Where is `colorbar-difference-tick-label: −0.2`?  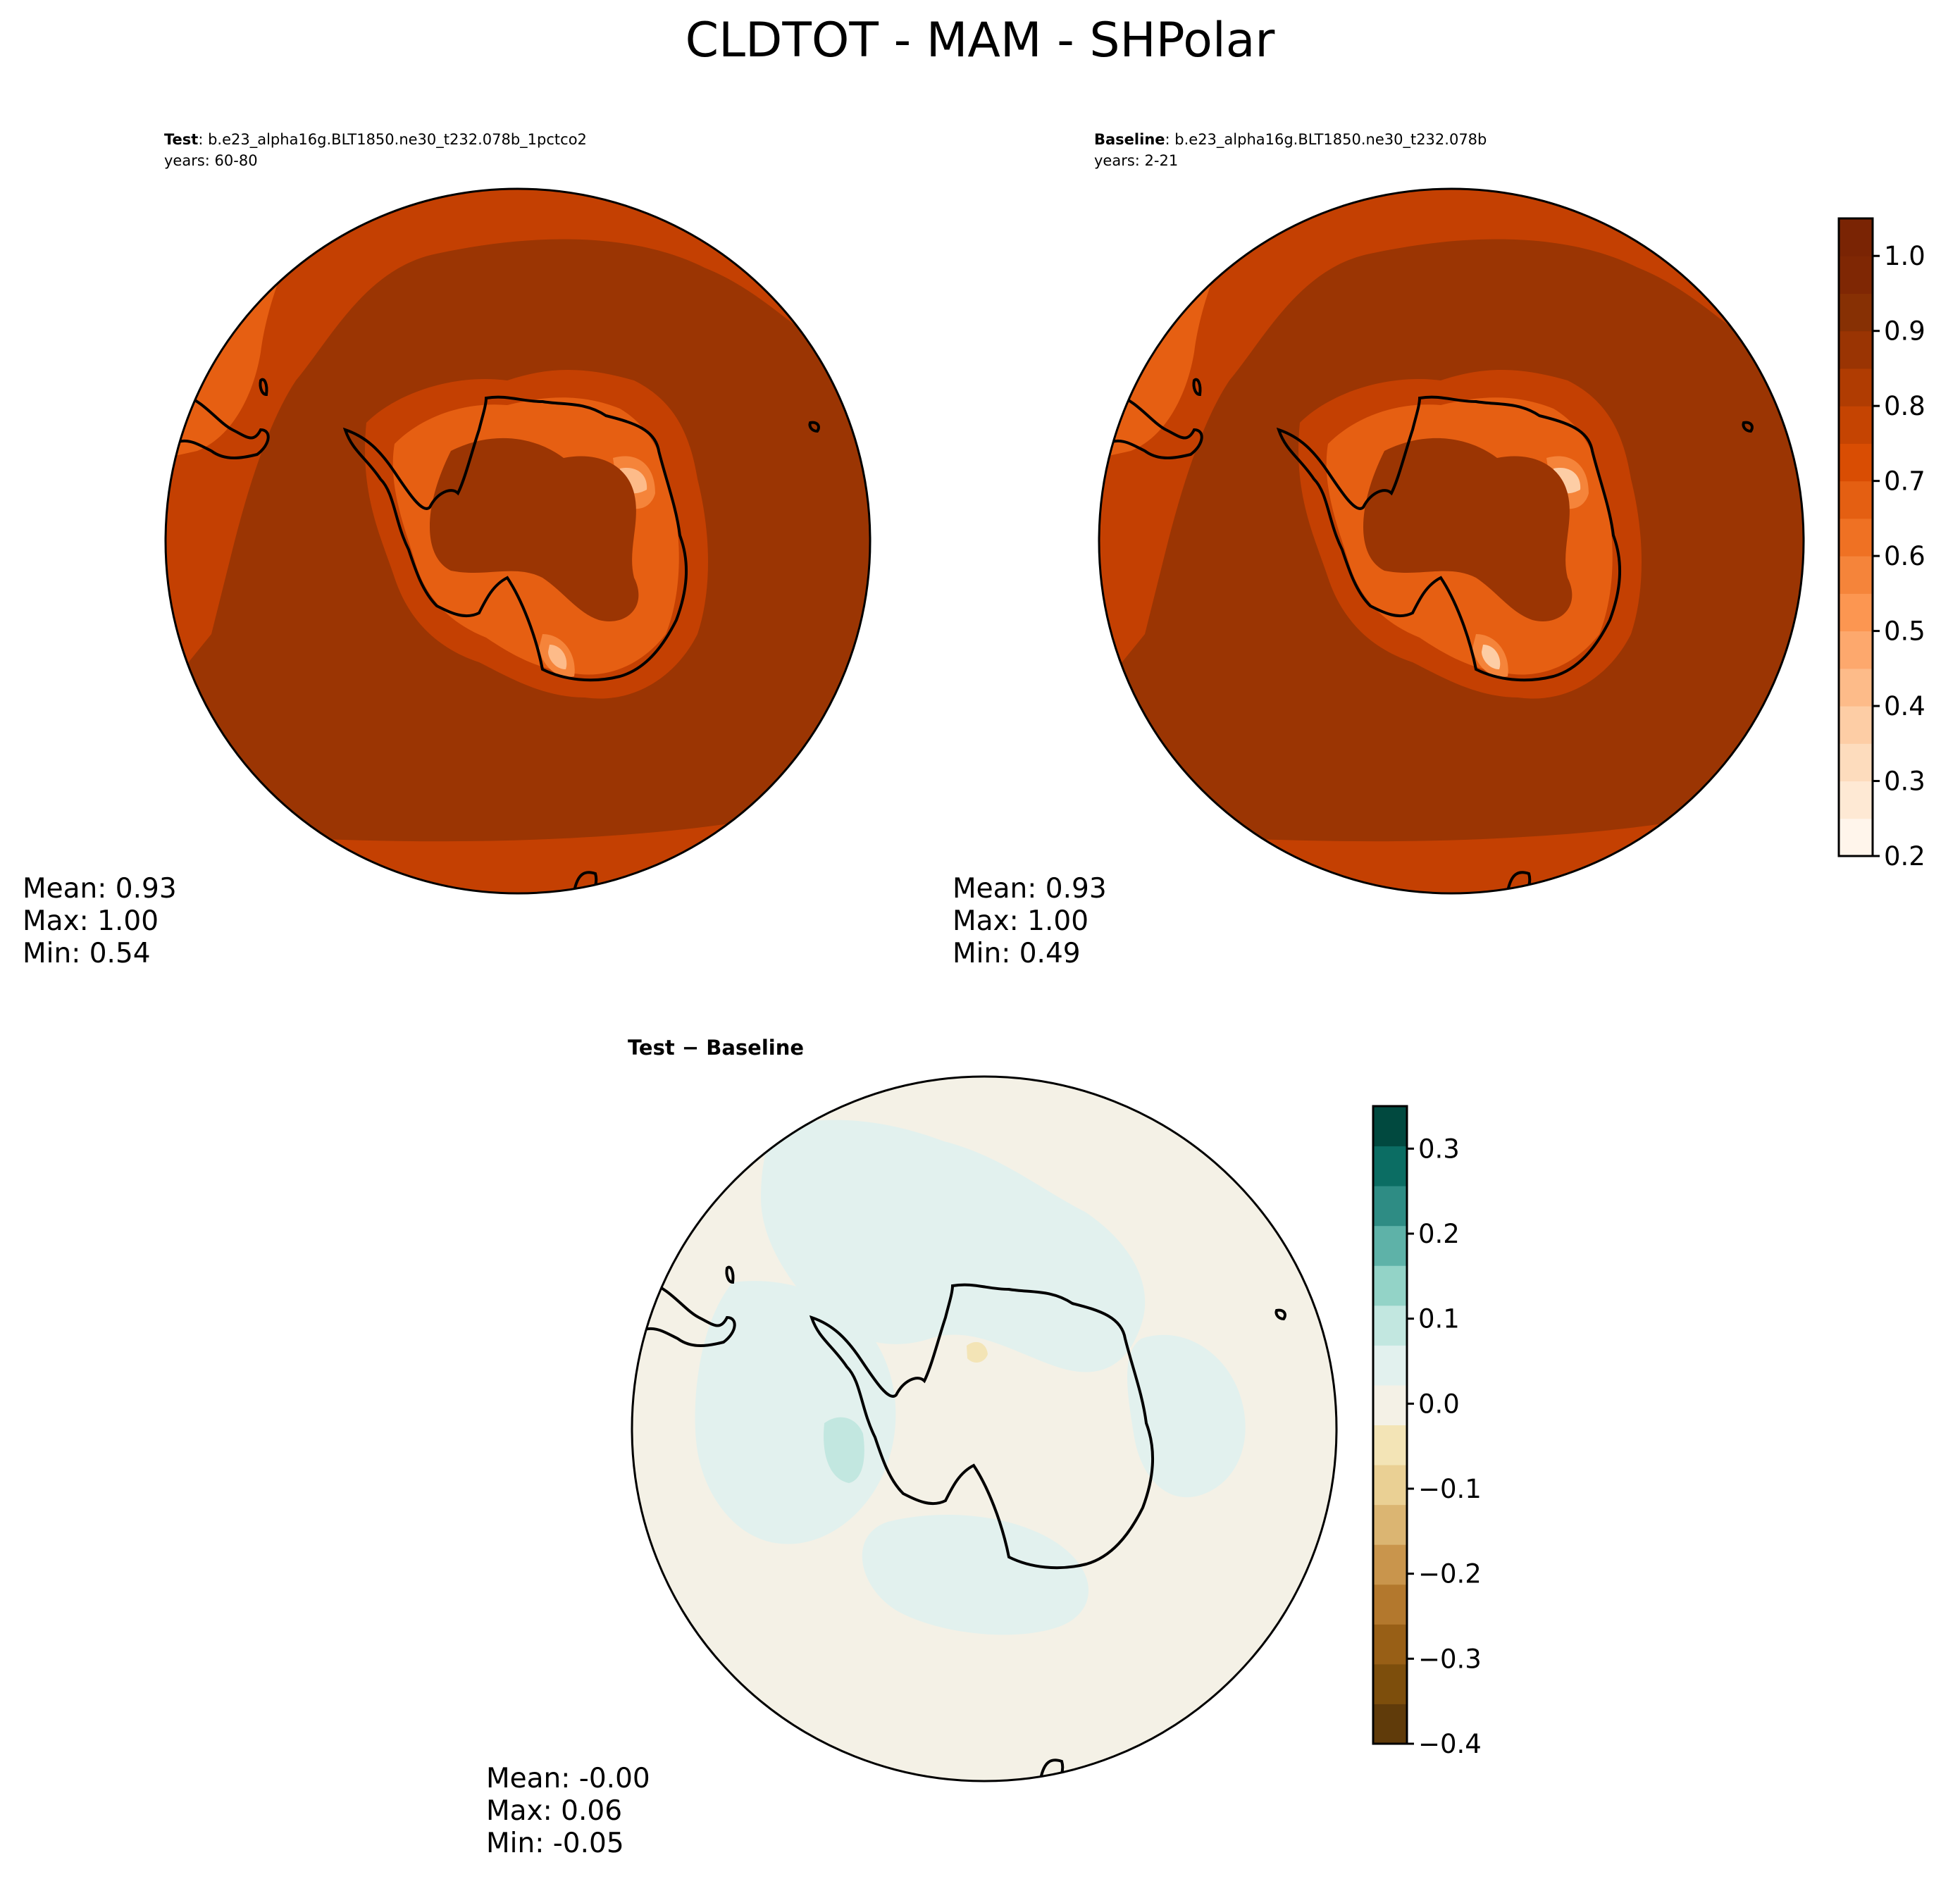 colorbar-difference-tick-label: −0.2 is located at coordinates (1450, 1574).